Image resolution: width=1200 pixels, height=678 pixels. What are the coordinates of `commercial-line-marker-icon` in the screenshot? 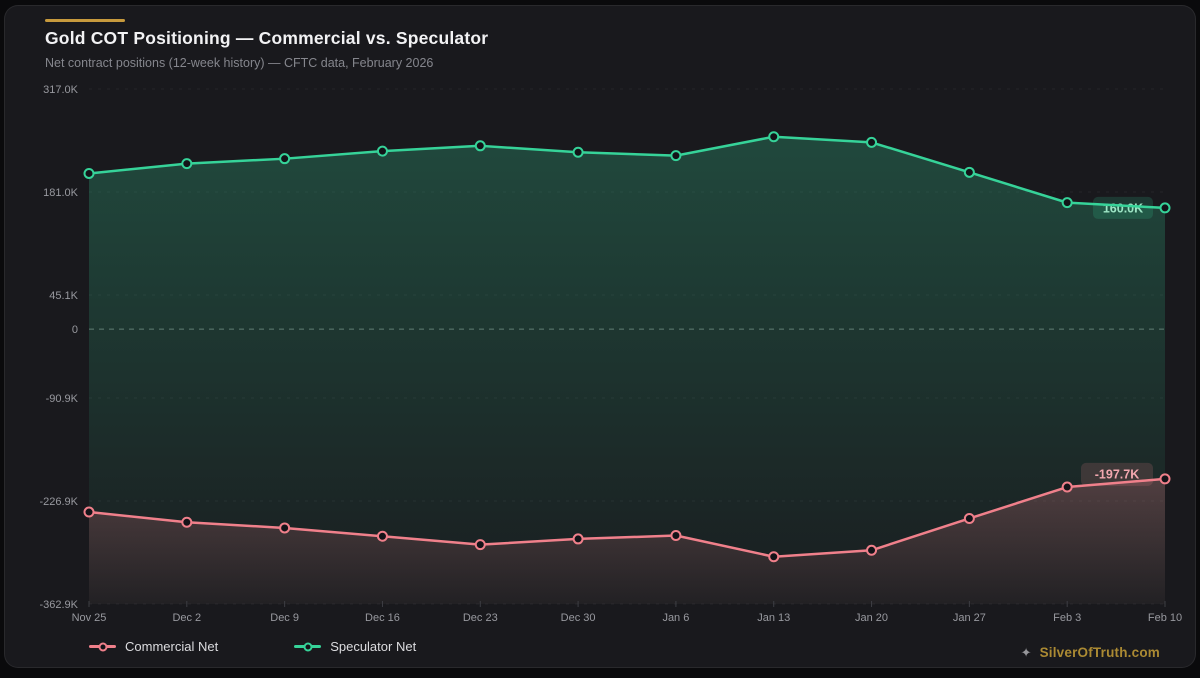 It's located at (102, 646).